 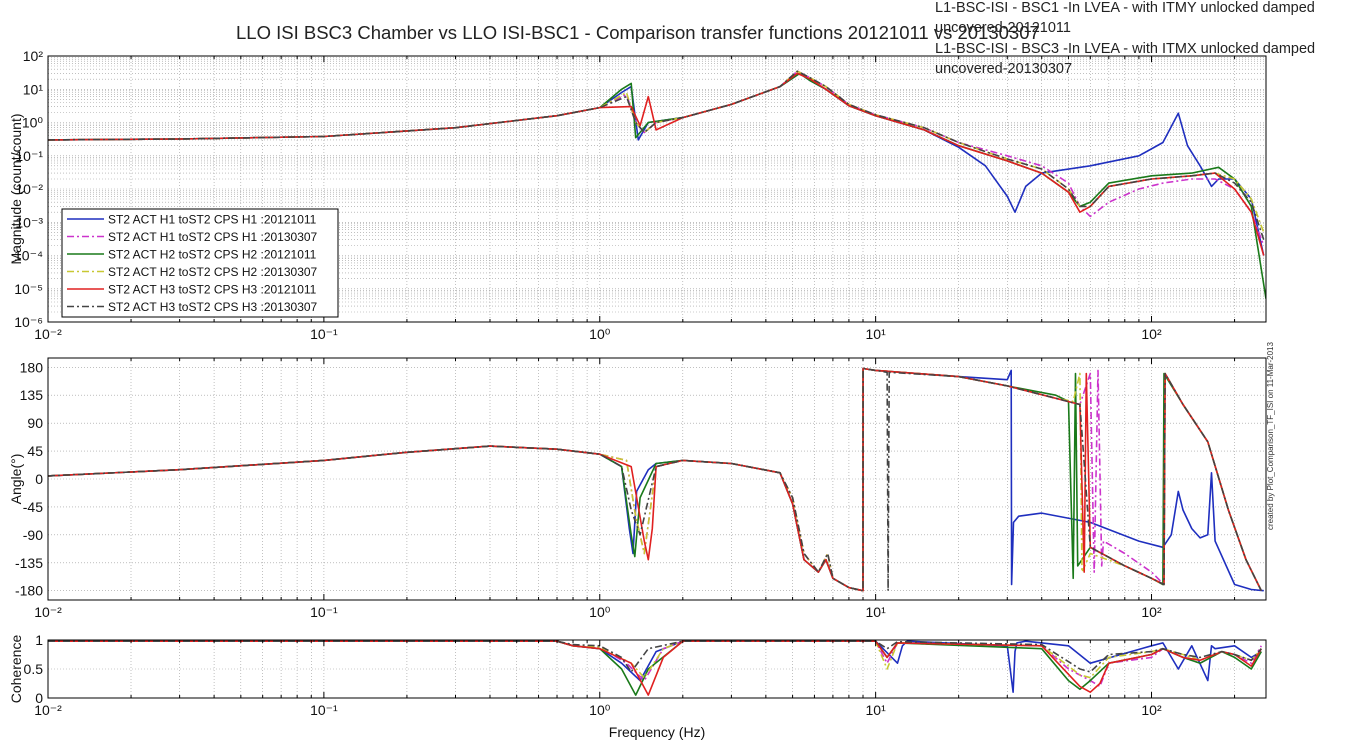 I want to click on annotation-line-2: uncovered-20121011, so click(x=1003, y=28).